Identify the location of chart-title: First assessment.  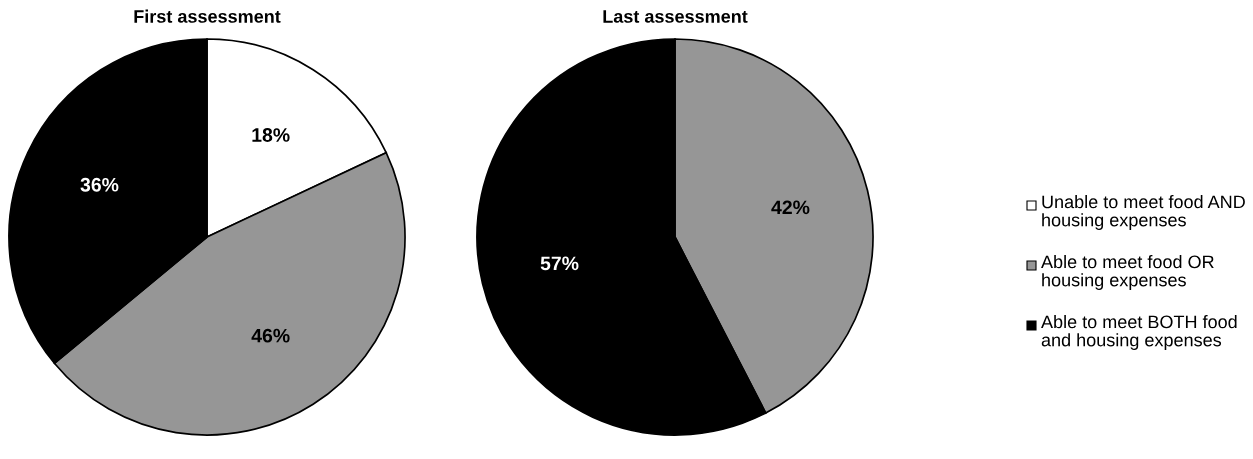
(207, 16).